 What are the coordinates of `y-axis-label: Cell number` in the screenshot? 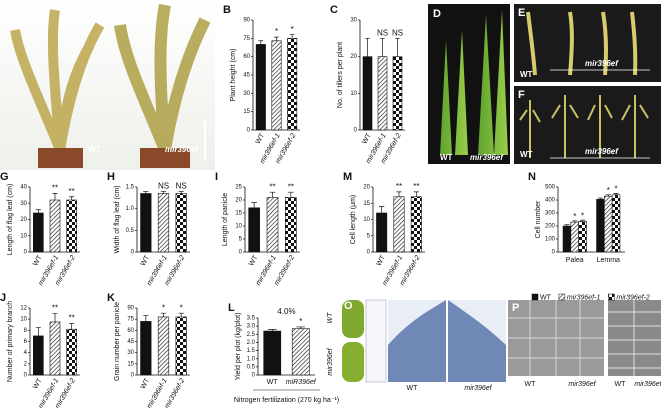 It's located at (538, 219).